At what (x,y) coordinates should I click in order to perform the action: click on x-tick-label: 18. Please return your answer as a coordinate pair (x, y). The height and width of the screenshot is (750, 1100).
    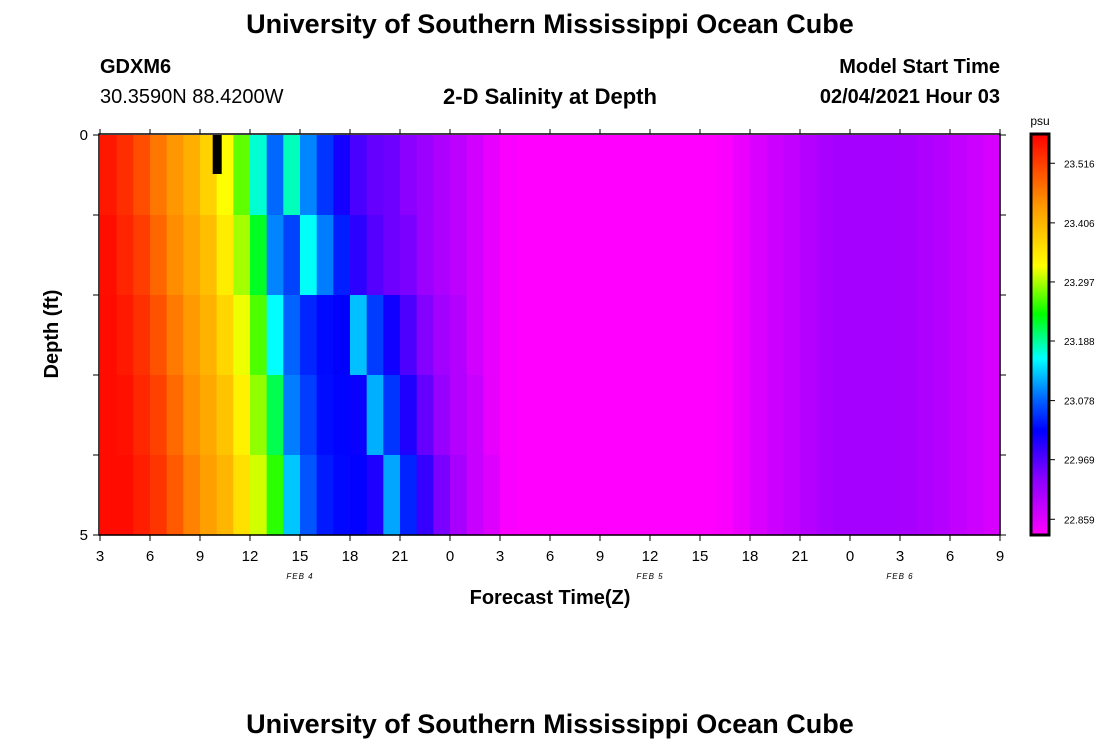
    Looking at the image, I should click on (750, 556).